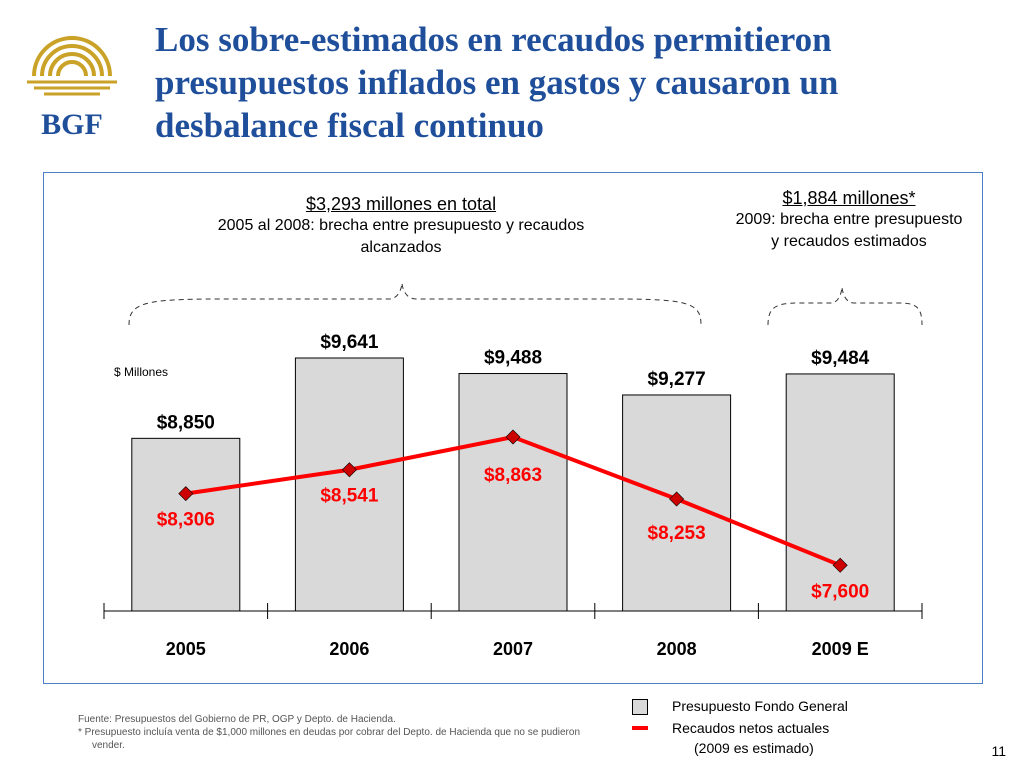 The height and width of the screenshot is (768, 1024). What do you see at coordinates (349, 496) in the screenshot?
I see `revenue-value-label: $8,541` at bounding box center [349, 496].